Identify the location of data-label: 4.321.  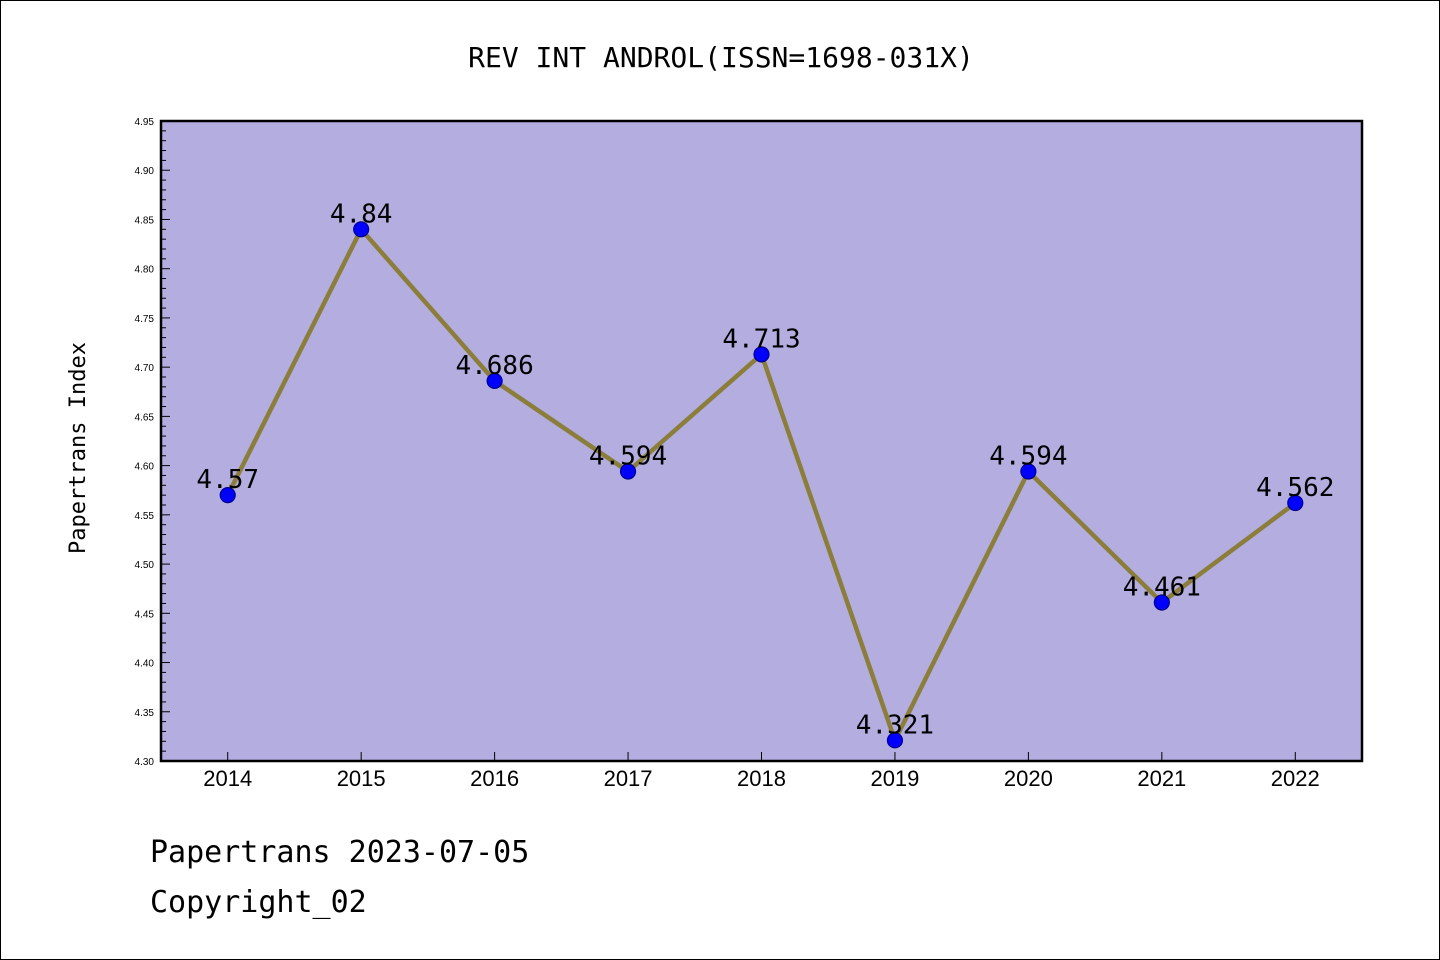
(895, 725).